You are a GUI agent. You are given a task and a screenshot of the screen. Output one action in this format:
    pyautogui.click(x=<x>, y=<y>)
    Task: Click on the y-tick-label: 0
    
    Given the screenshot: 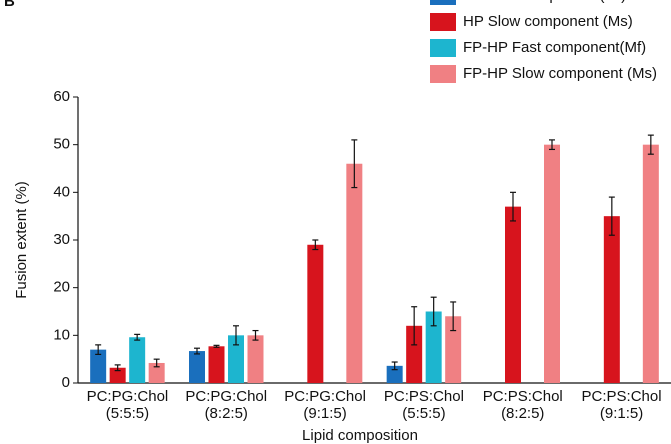 What is the action you would take?
    pyautogui.click(x=66, y=382)
    